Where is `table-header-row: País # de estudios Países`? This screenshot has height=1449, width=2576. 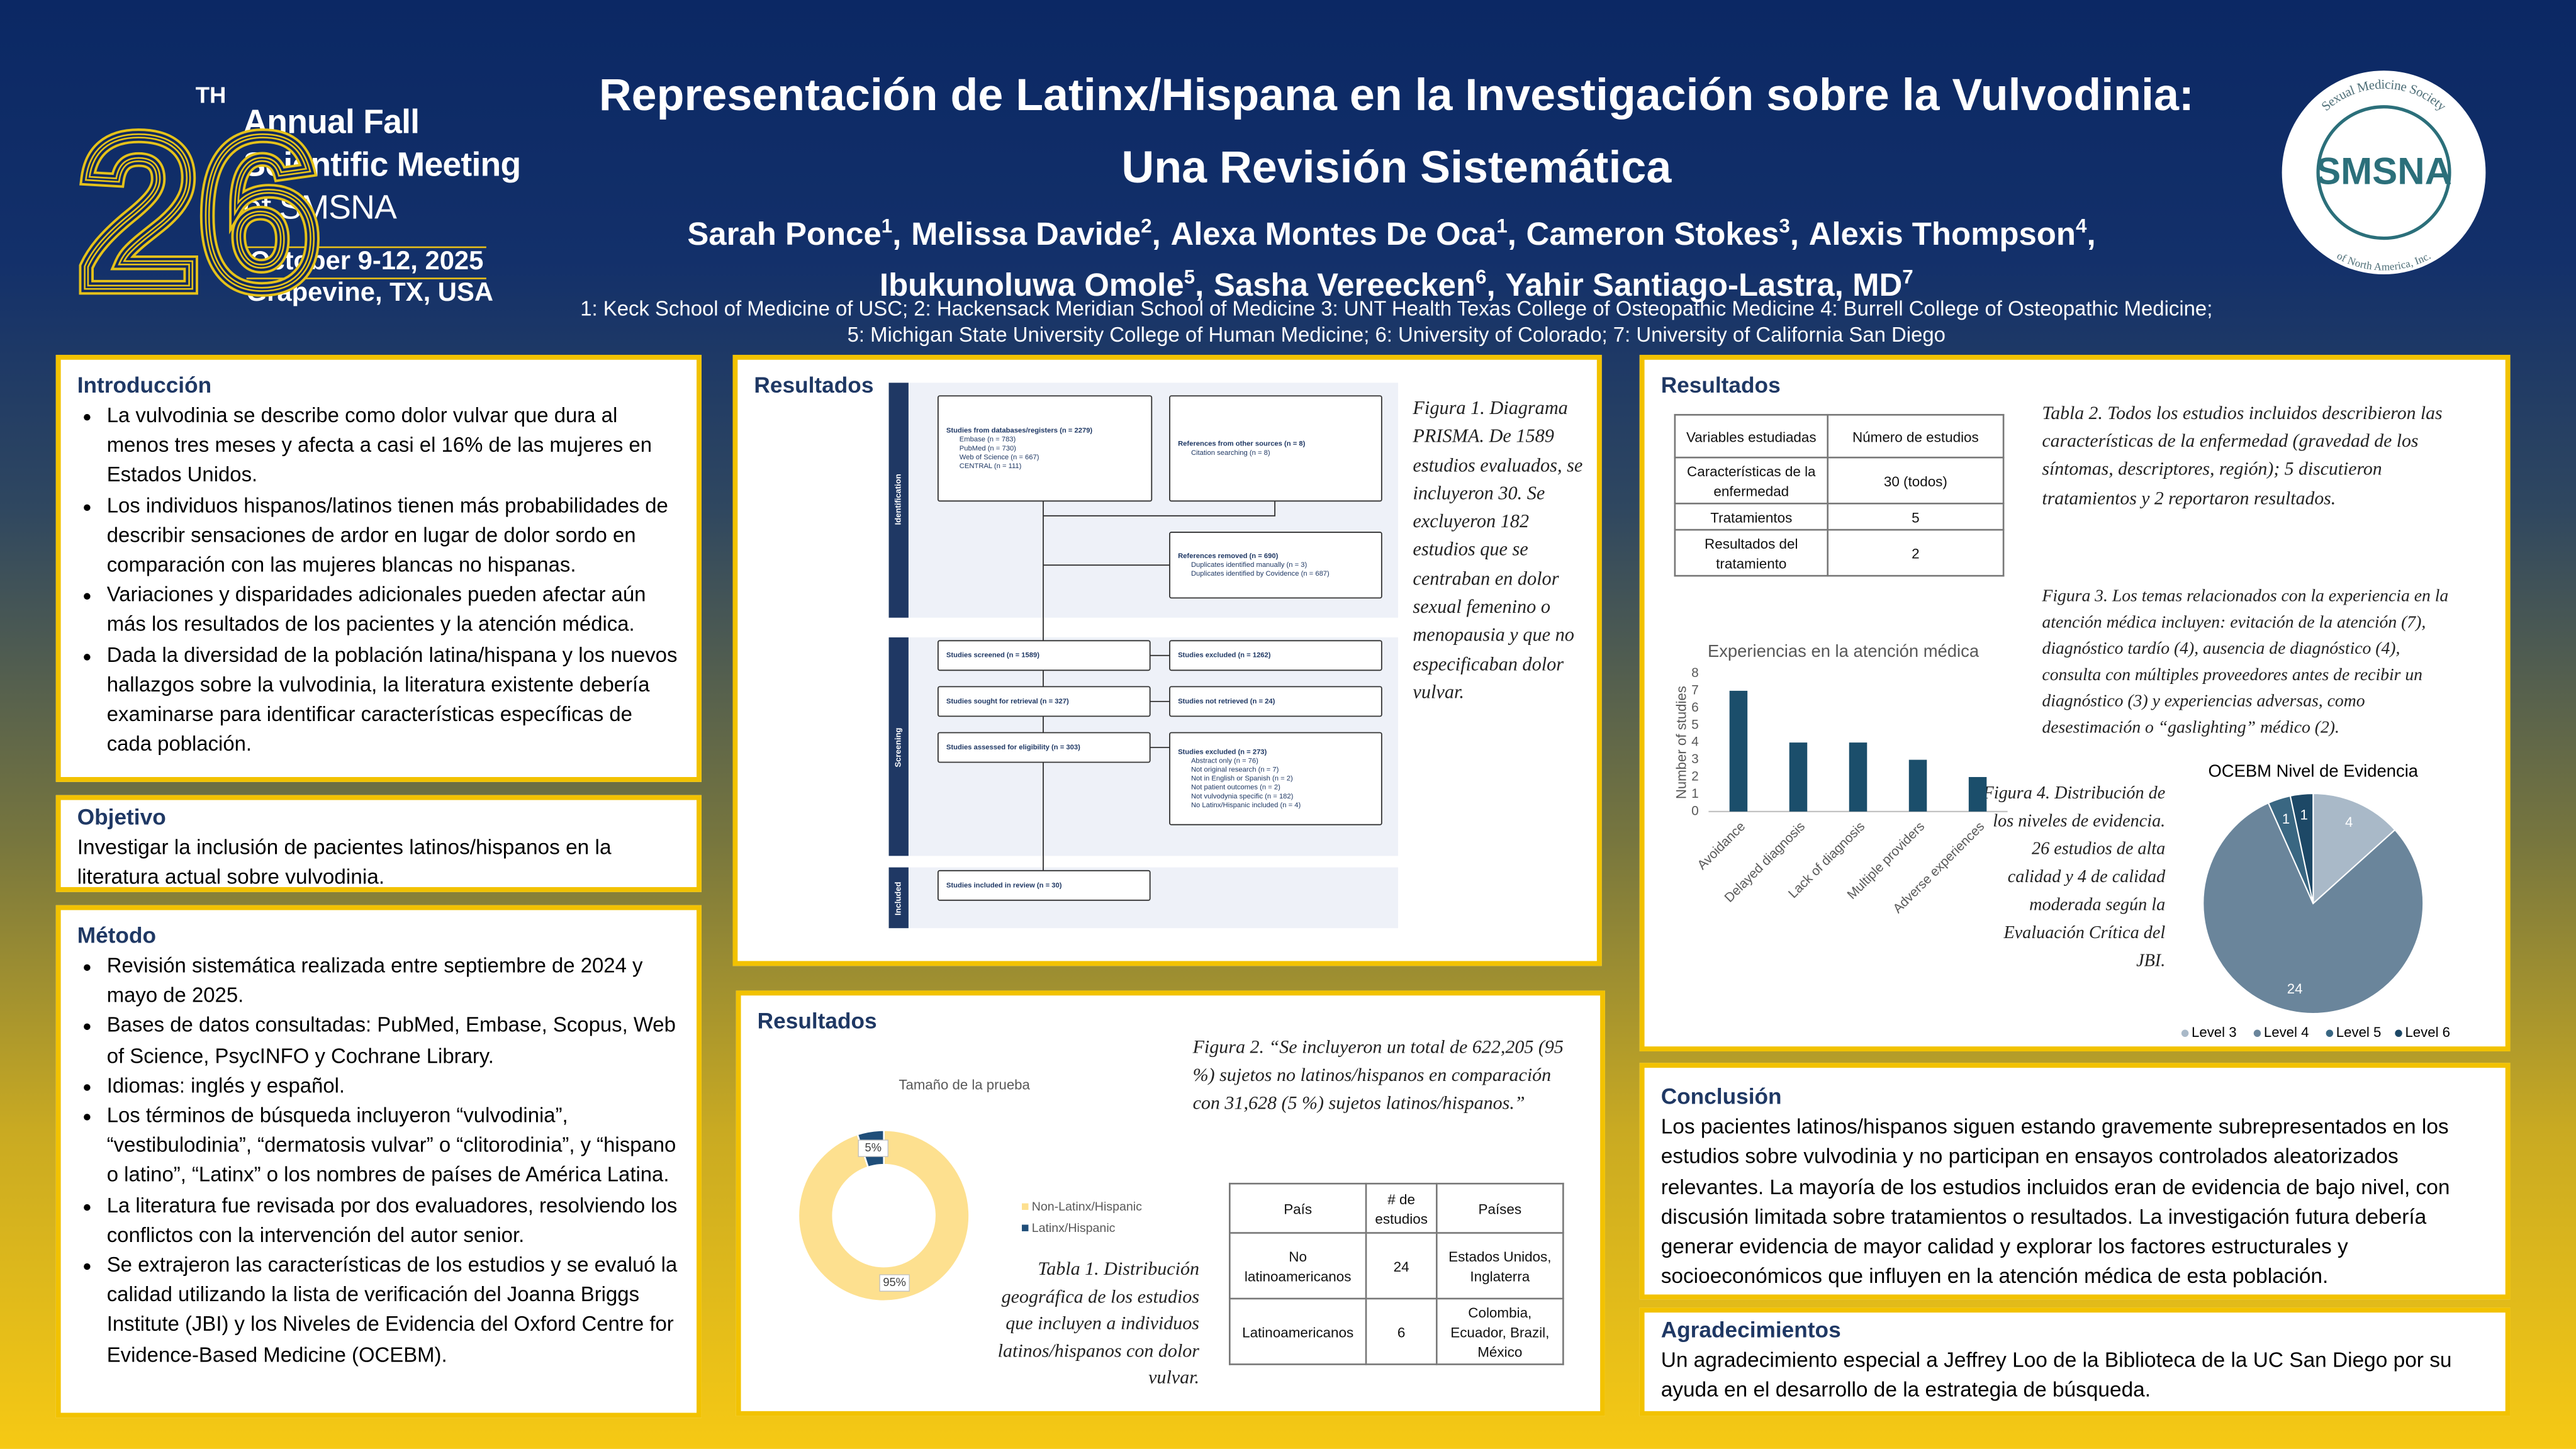 table-header-row: País # de estudios Países is located at coordinates (1396, 1208).